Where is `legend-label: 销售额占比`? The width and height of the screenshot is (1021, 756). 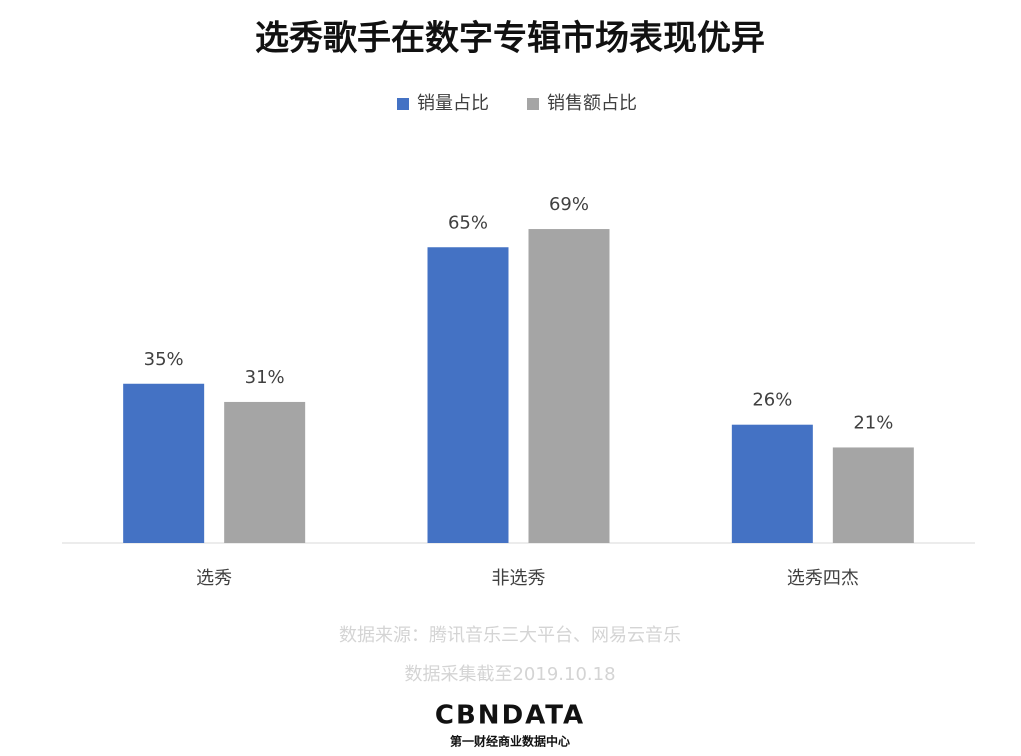 legend-label: 销售额占比 is located at coordinates (592, 103).